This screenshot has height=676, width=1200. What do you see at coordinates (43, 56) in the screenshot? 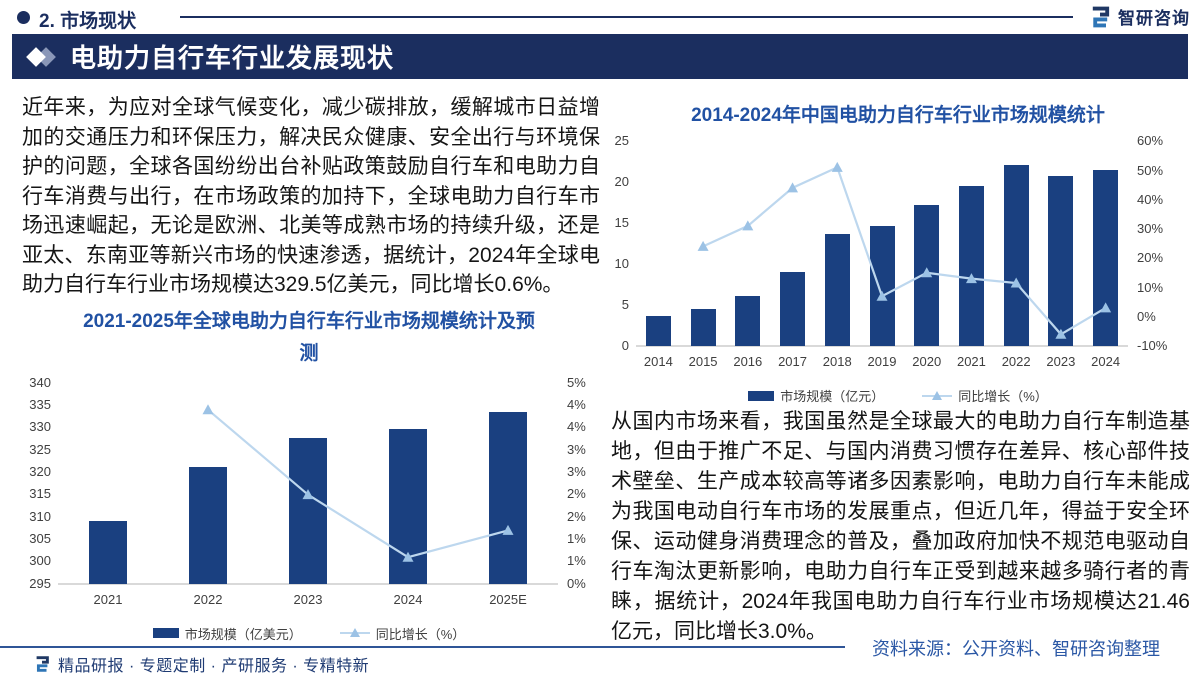
I see `diamond-icon` at bounding box center [43, 56].